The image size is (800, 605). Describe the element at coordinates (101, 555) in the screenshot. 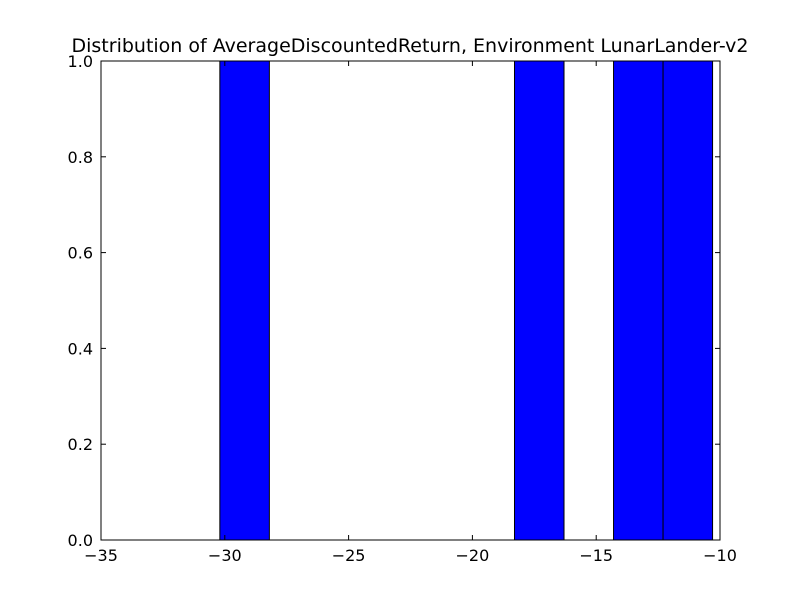

I see `x-tick-label: −35` at that location.